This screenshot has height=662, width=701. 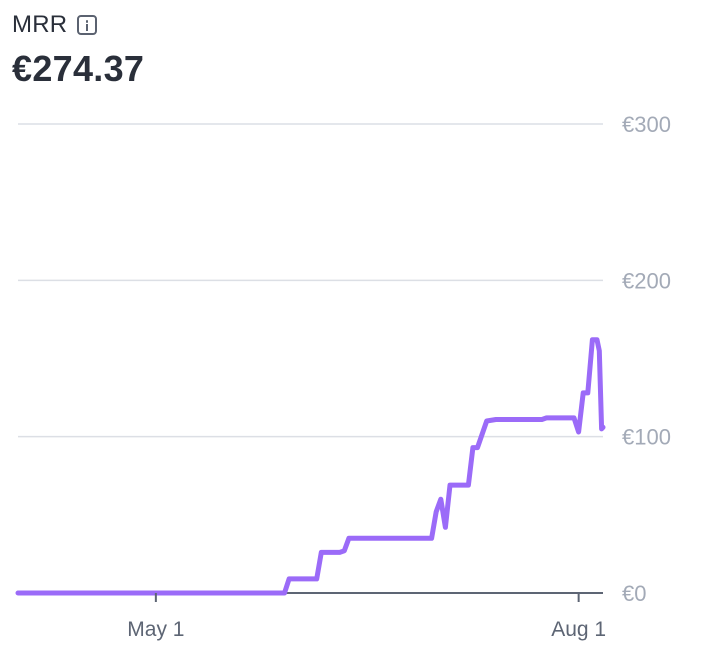 I want to click on y-tick-label: €200, so click(x=646, y=280).